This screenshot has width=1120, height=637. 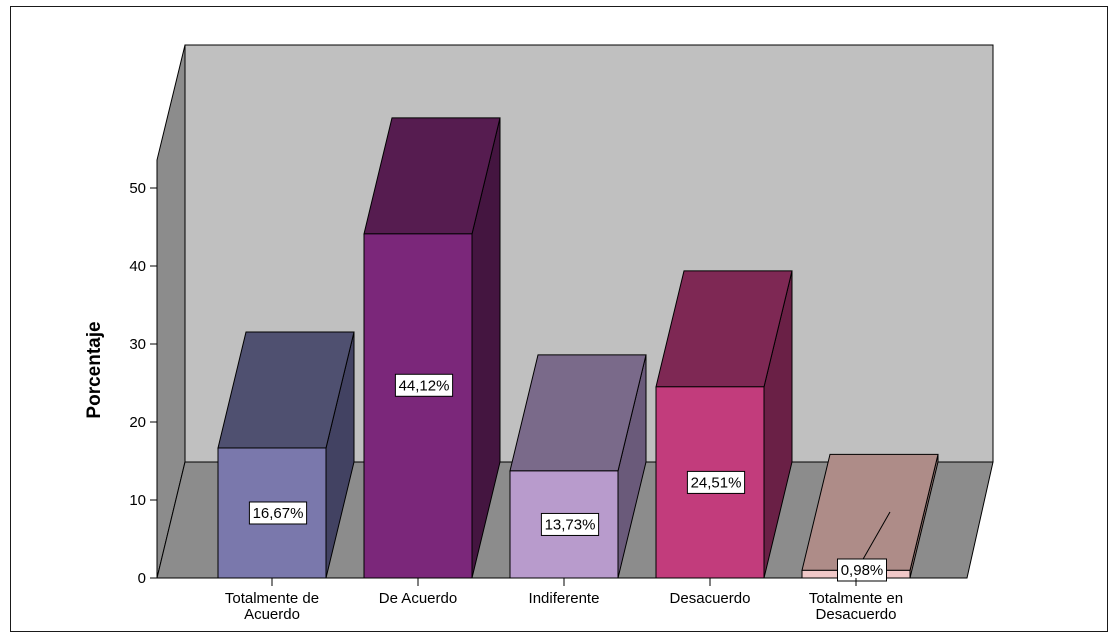 What do you see at coordinates (876, 536) in the screenshot?
I see `data-label-leader` at bounding box center [876, 536].